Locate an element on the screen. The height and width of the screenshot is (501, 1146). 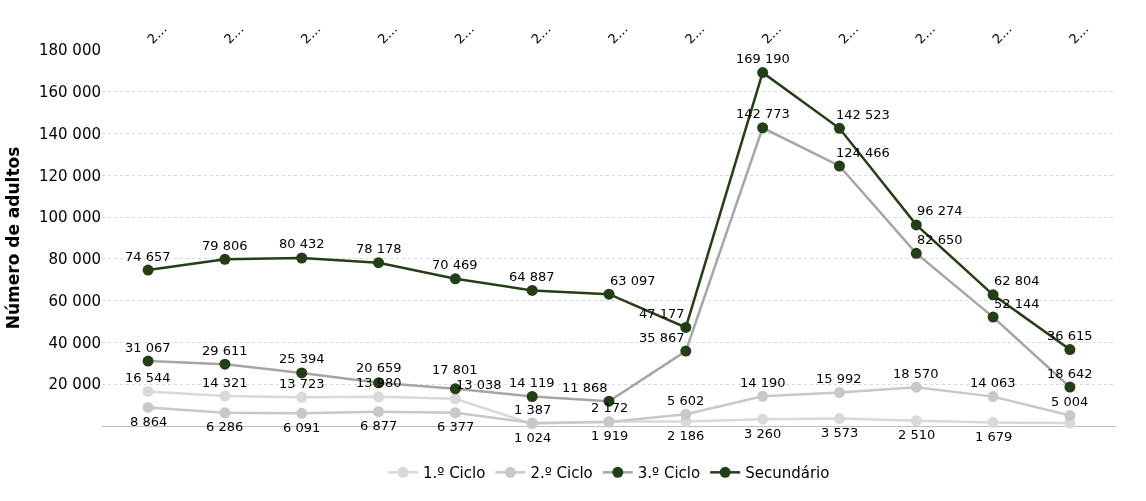
data-label: 74 657 is located at coordinates (148, 256).